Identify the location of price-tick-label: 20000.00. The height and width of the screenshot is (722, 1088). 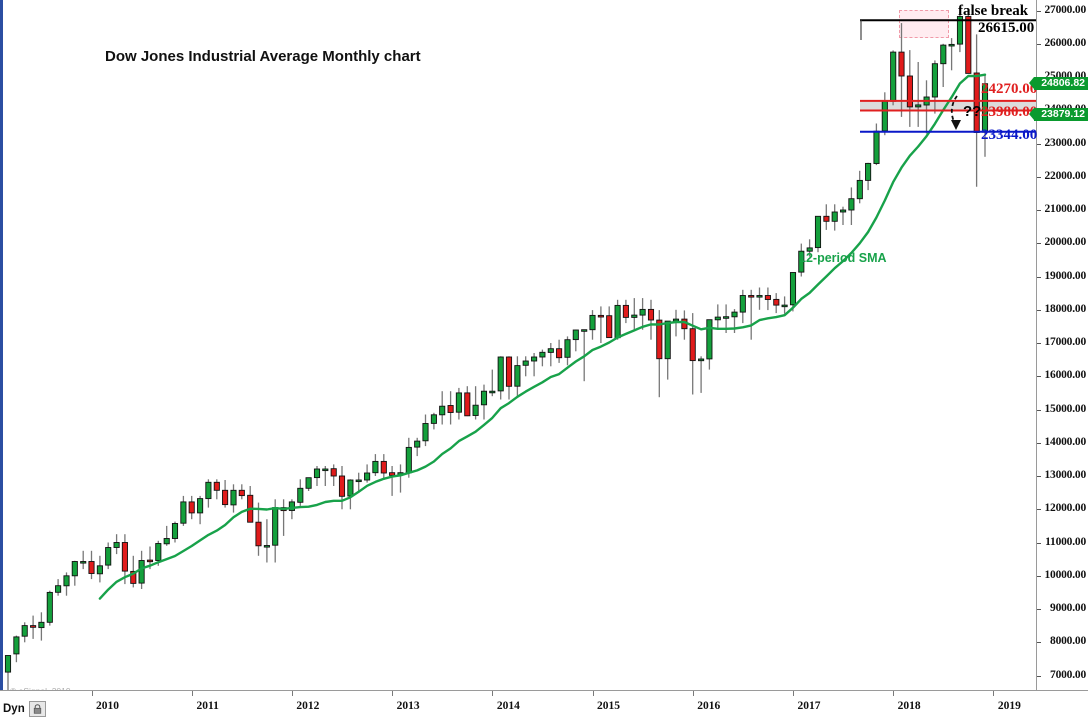
(1065, 242).